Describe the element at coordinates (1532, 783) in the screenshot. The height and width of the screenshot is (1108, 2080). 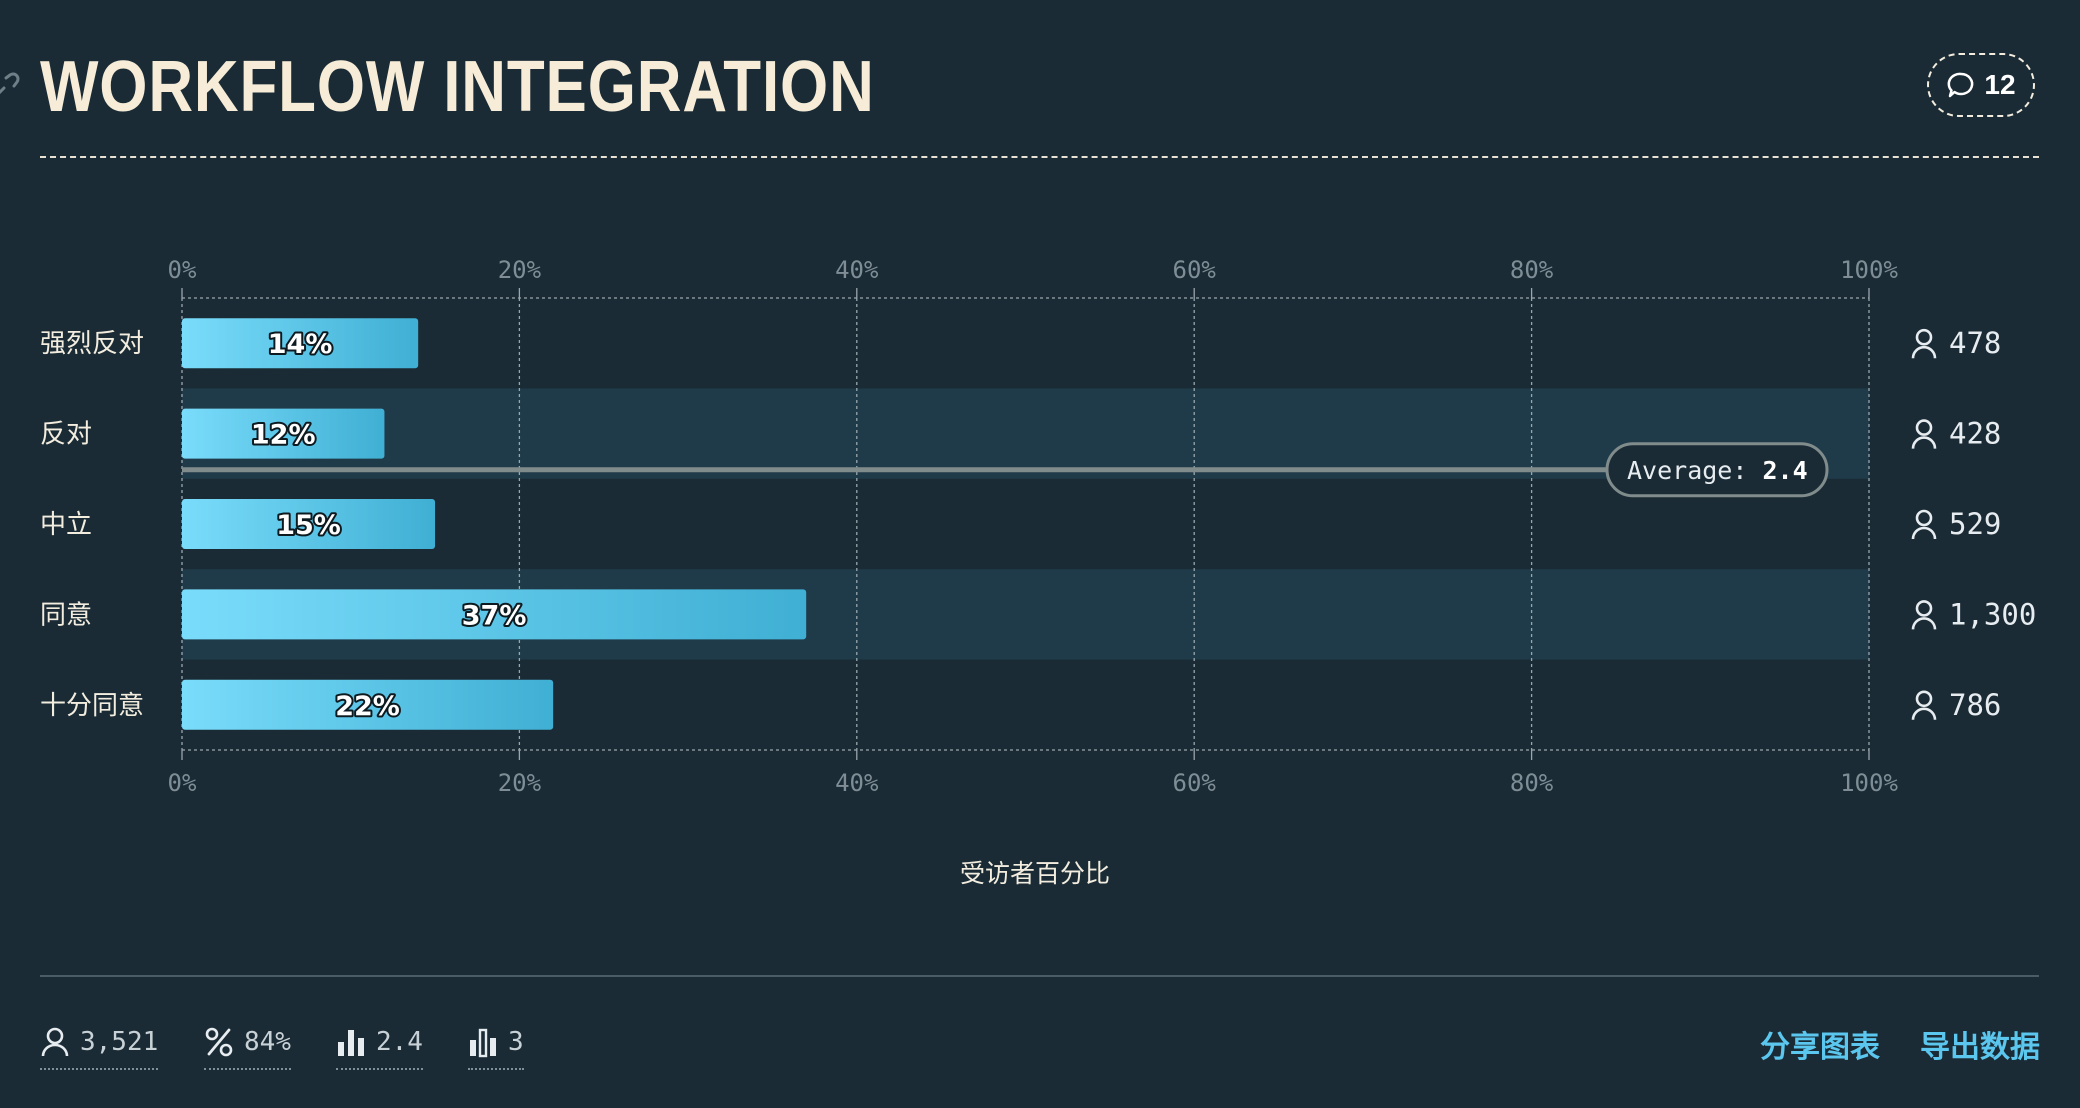
I see `x-tick-label-bottom: 80%` at that location.